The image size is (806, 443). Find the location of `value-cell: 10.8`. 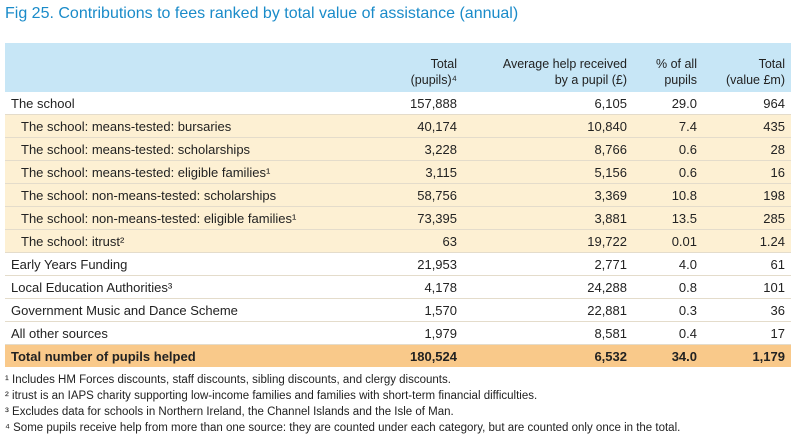

value-cell: 10.8 is located at coordinates (668, 195).